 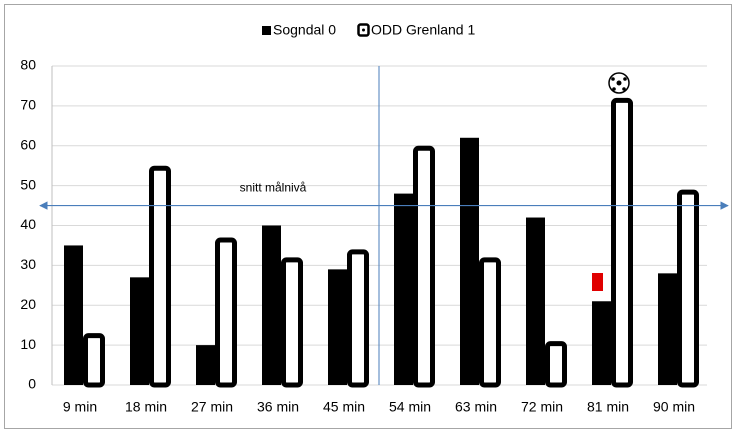 I want to click on x-tick-label: 63 min, so click(x=476, y=407).